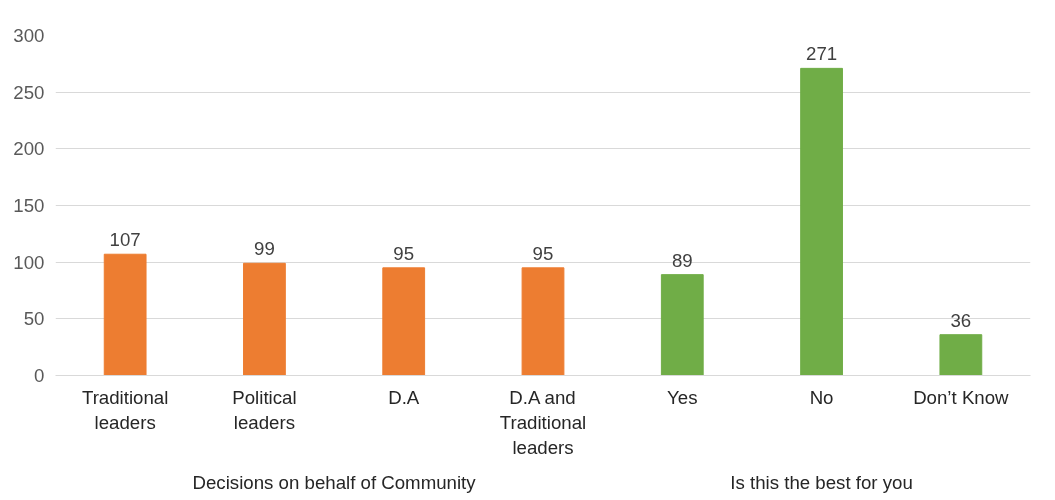 Image resolution: width=1055 pixels, height=500 pixels. Describe the element at coordinates (264, 249) in the screenshot. I see `data-label: 99` at that location.